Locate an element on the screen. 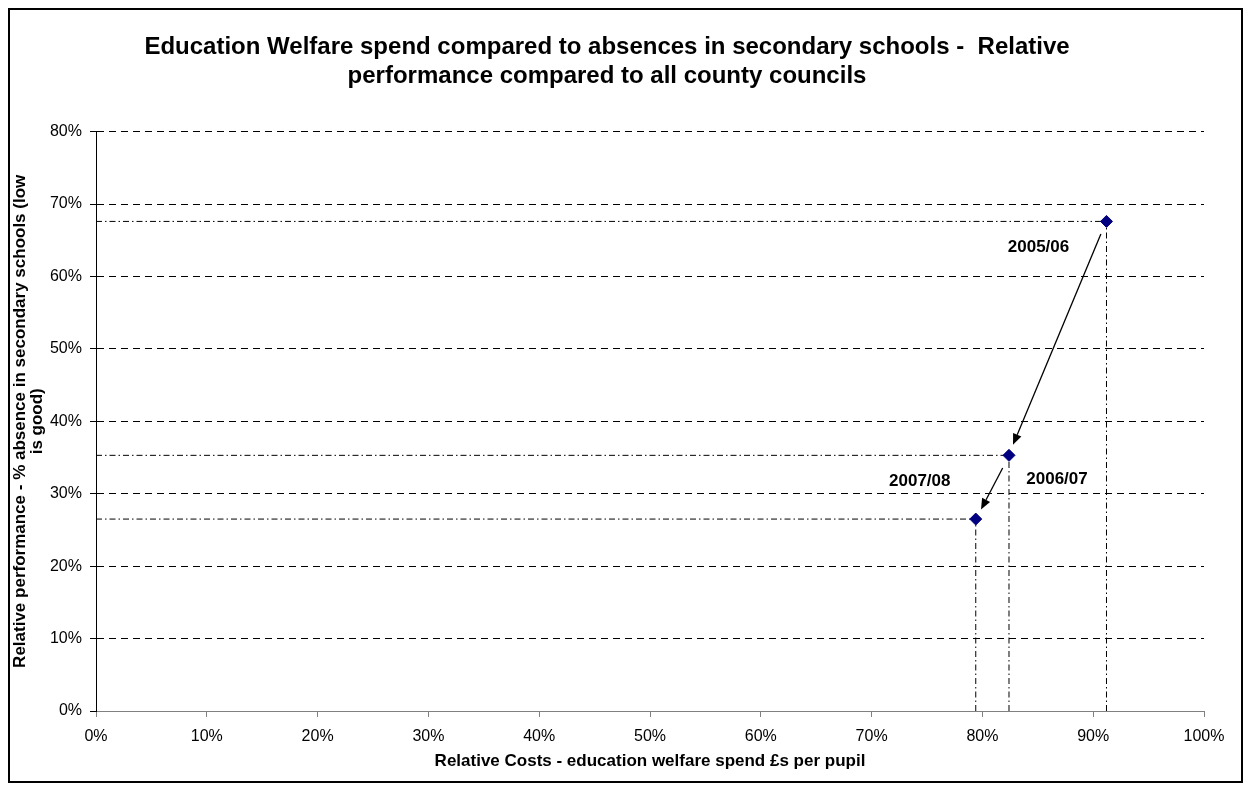 The image size is (1251, 791). x-tick-label: 60% is located at coordinates (760, 736).